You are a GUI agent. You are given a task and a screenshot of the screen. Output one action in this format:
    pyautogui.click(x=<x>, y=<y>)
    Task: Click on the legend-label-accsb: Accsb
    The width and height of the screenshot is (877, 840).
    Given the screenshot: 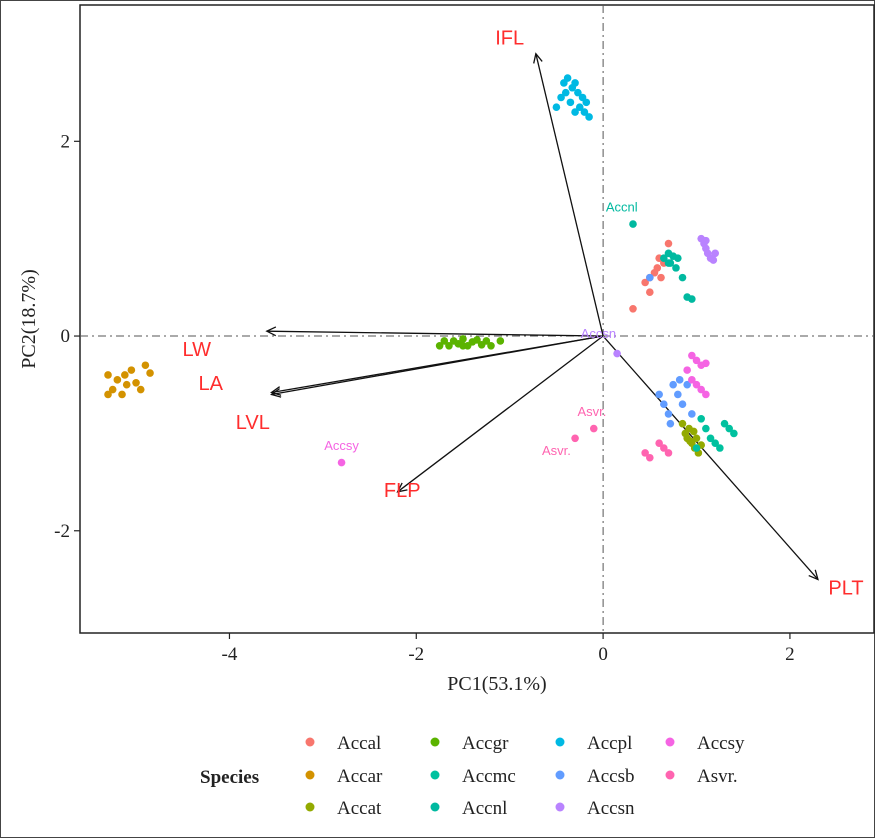 What is the action you would take?
    pyautogui.click(x=610, y=776)
    